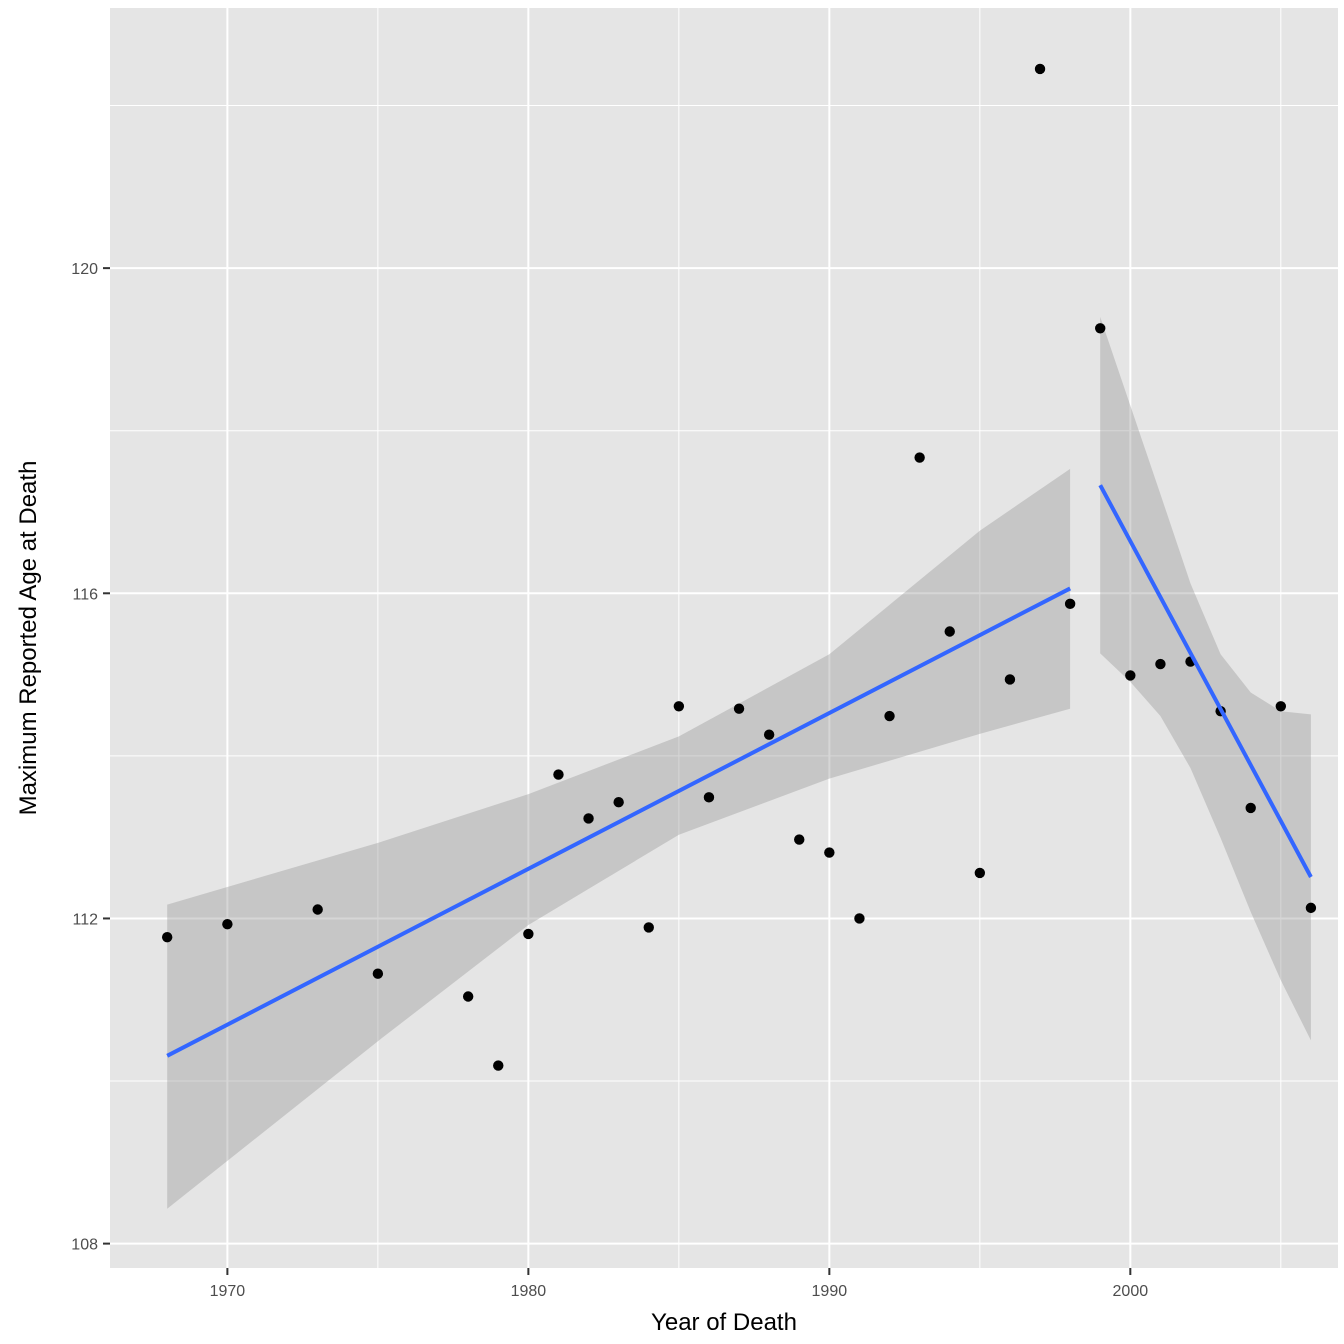  I want to click on x-tick-label: 2000, so click(1131, 1291).